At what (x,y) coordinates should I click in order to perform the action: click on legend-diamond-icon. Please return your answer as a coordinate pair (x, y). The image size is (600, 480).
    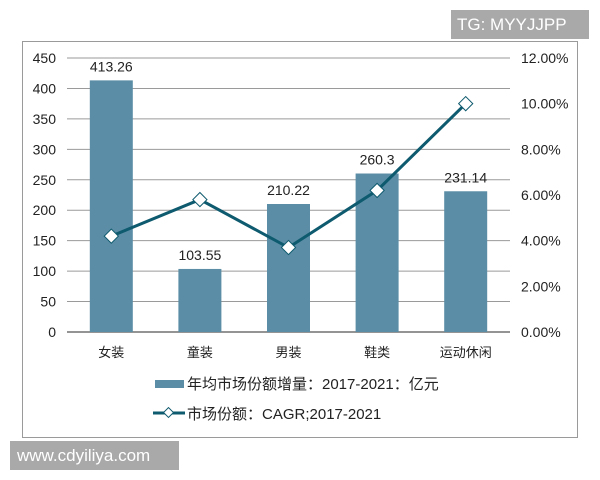
    Looking at the image, I should click on (168, 412).